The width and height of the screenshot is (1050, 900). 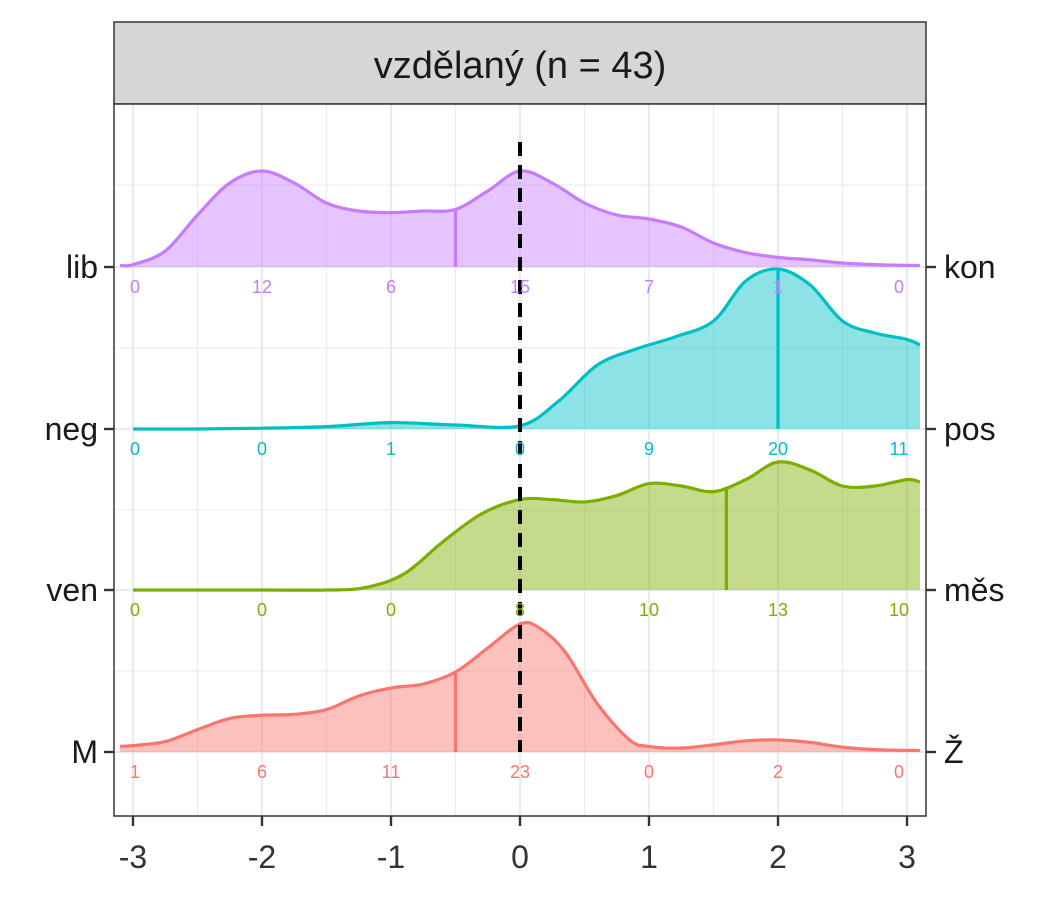 What do you see at coordinates (778, 610) in the screenshot?
I see `count-label: 13` at bounding box center [778, 610].